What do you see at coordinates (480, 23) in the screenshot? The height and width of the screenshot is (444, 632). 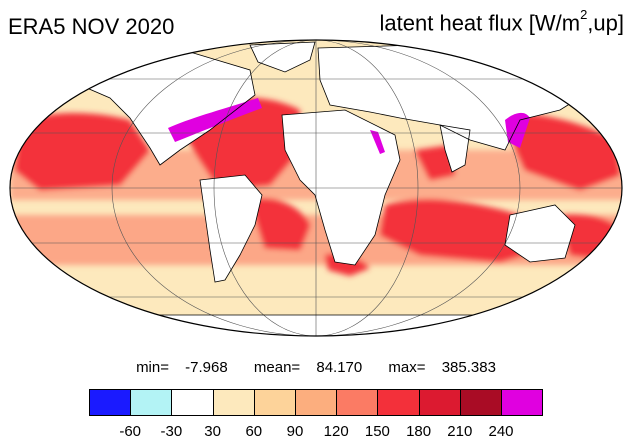 I see `title-variable-prefix: latent heat flux [W/m` at bounding box center [480, 23].